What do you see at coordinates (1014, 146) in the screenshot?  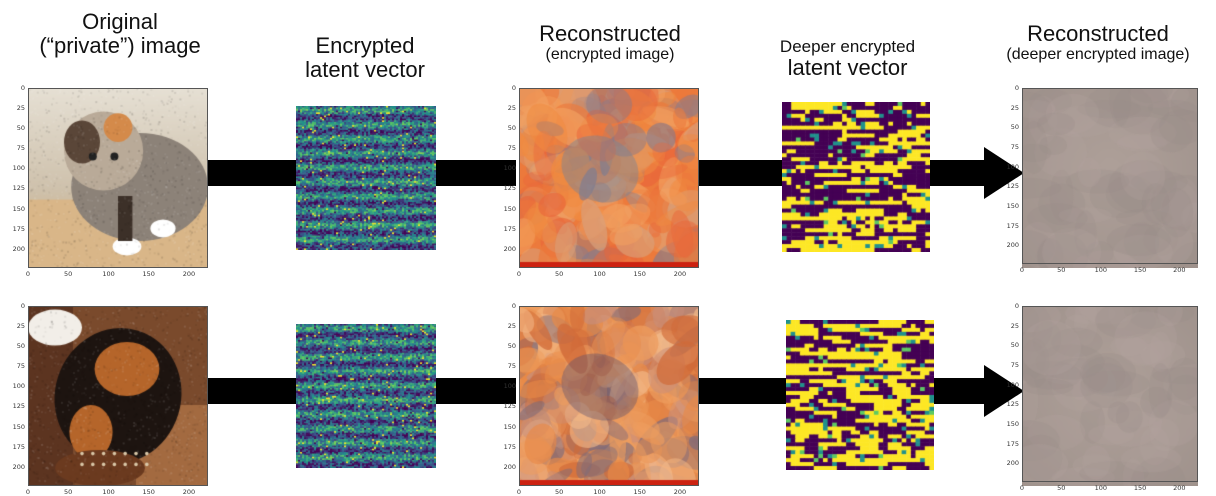 I see `row-cat-deeper-reconstructed-ytick: 75` at bounding box center [1014, 146].